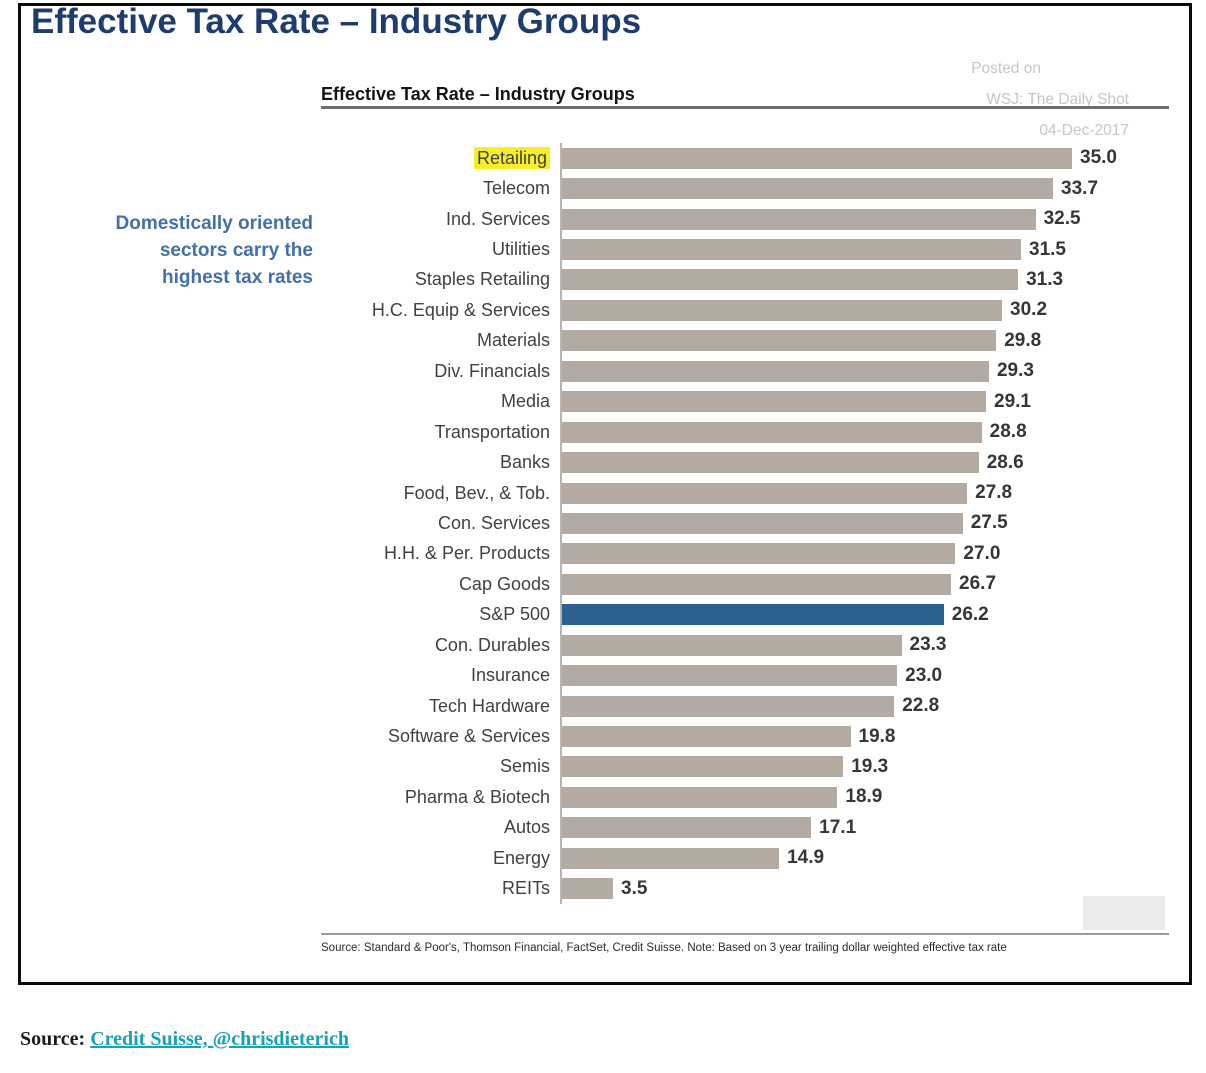 This screenshot has width=1206, height=1073. I want to click on value-label: 31.3, so click(1045, 279).